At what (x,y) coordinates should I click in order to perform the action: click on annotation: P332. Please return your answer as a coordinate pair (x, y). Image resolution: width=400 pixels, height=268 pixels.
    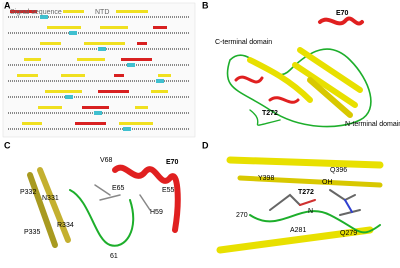
    Looking at the image, I should click on (28, 192).